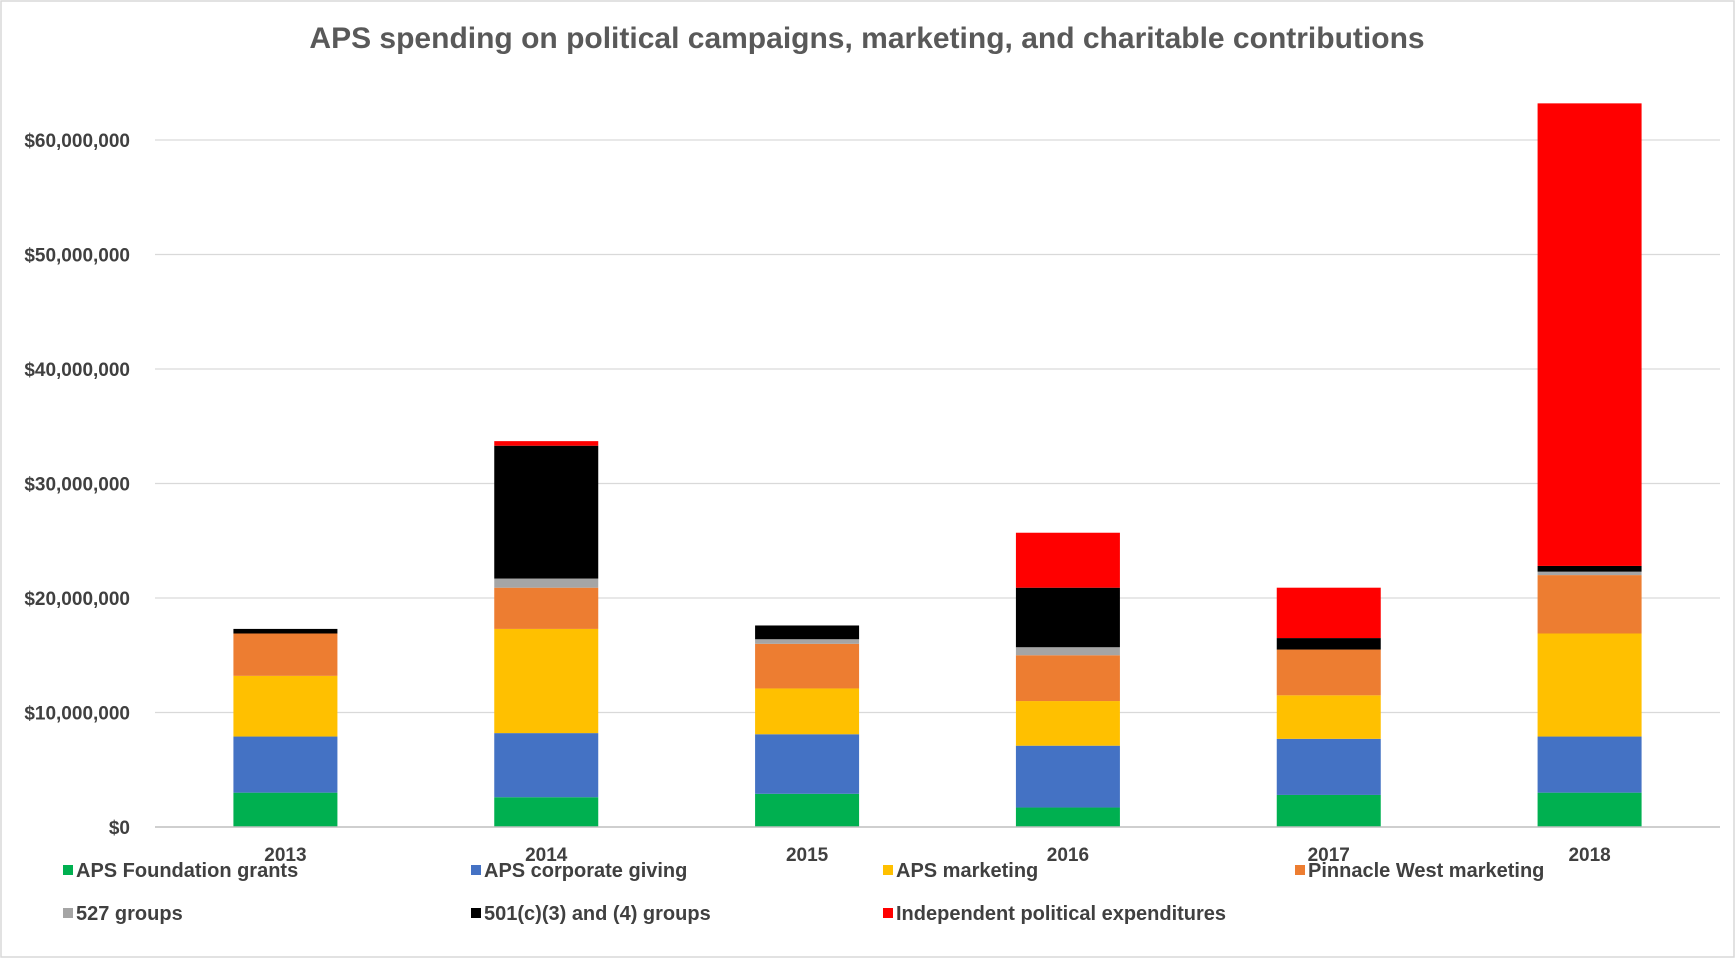  Describe the element at coordinates (1329, 855) in the screenshot. I see `x-tick-label: 2017` at that location.